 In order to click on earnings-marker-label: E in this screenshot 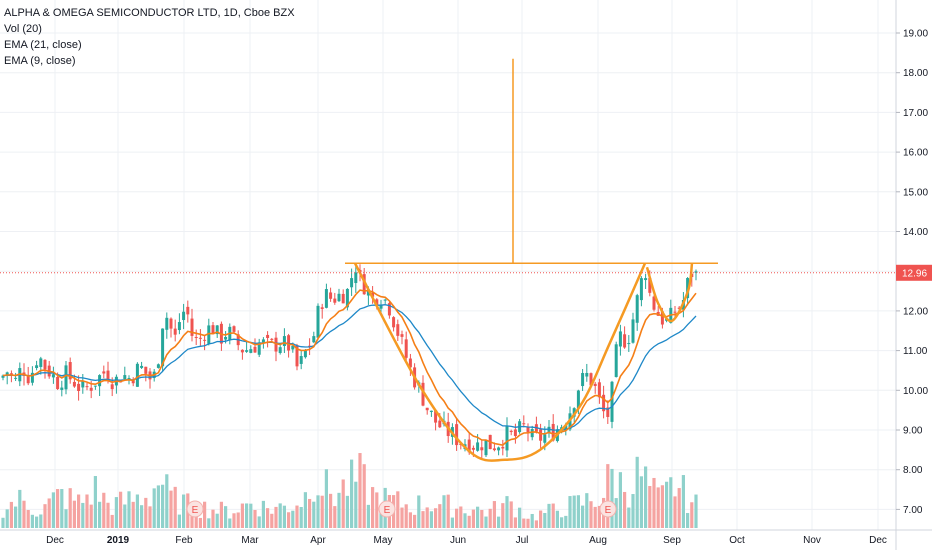, I will do `click(608, 510)`.